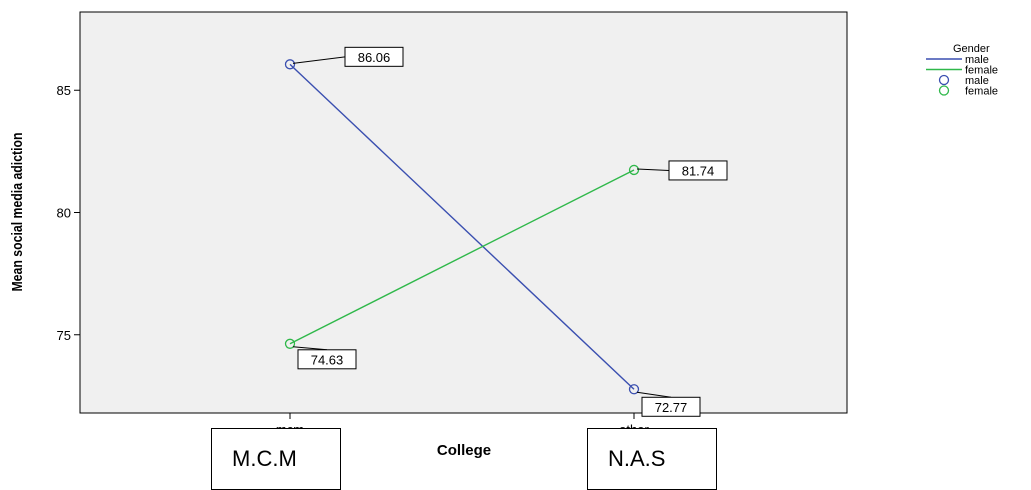 The width and height of the screenshot is (1031, 490). I want to click on data-label-male-other: 72.77, so click(668, 404).